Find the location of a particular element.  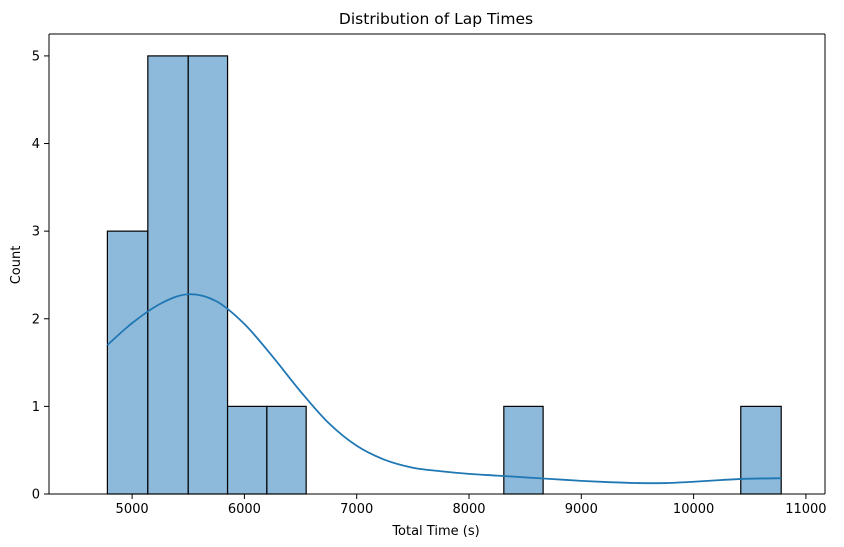

x-tick-label: 9000 is located at coordinates (581, 509).